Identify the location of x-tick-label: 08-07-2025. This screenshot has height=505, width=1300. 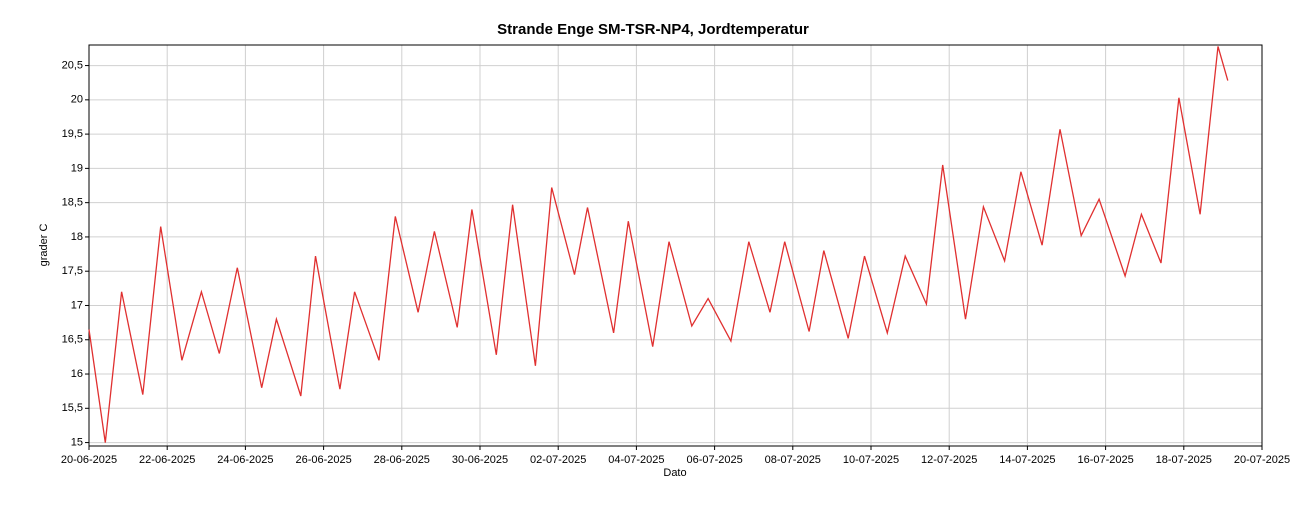
(793, 460).